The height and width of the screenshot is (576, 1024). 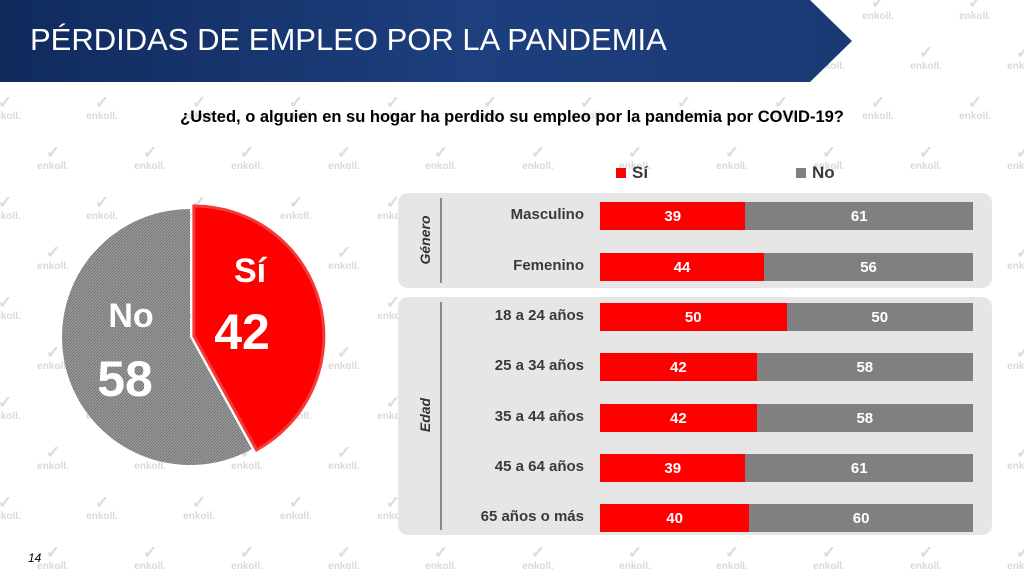 What do you see at coordinates (693, 317) in the screenshot?
I see `bar-si: 50` at bounding box center [693, 317].